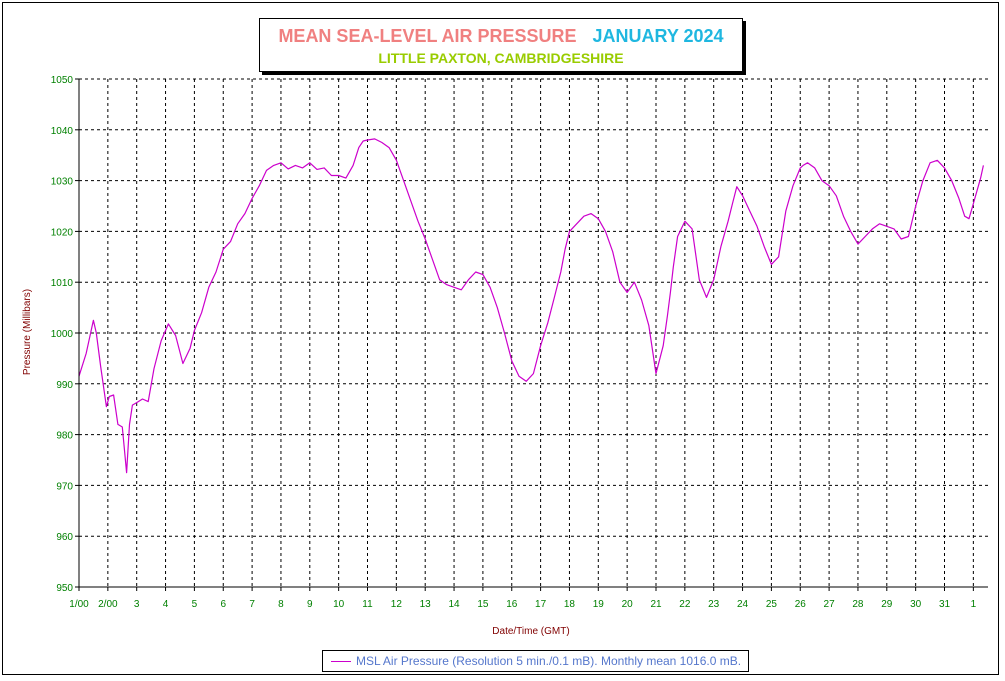 The width and height of the screenshot is (1005, 681). Describe the element at coordinates (530, 631) in the screenshot. I see `x-axis-label: Date/Time (GMT)` at that location.